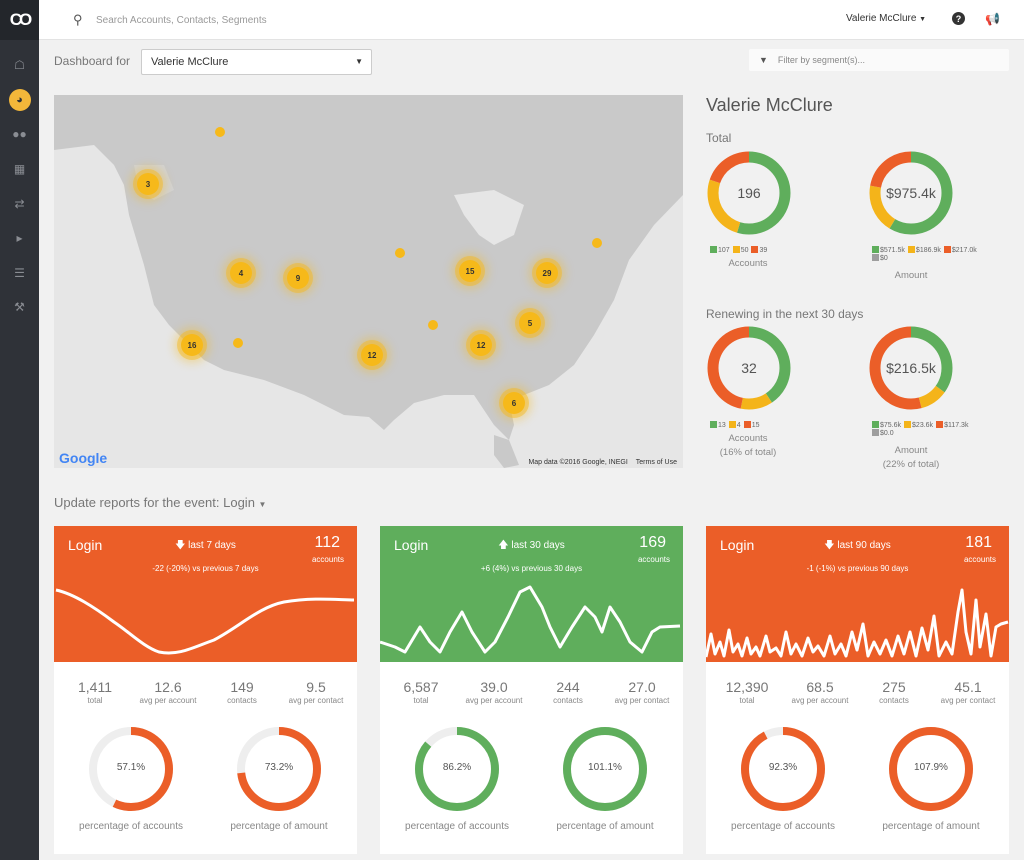 This screenshot has height=860, width=1024. Describe the element at coordinates (19, 204) in the screenshot. I see `shuffle-icon: ⇄` at that location.